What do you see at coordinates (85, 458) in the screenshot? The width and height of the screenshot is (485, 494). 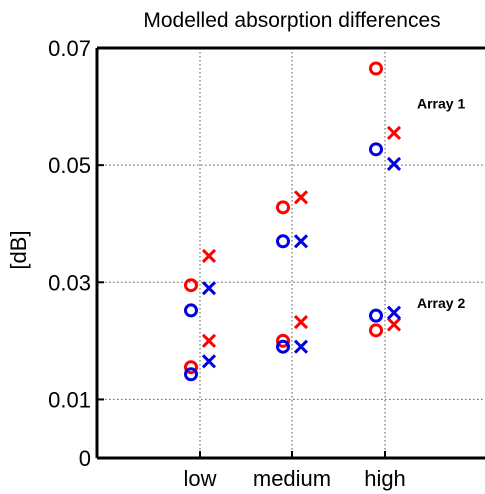 I see `y-tick-label: 0` at bounding box center [85, 458].